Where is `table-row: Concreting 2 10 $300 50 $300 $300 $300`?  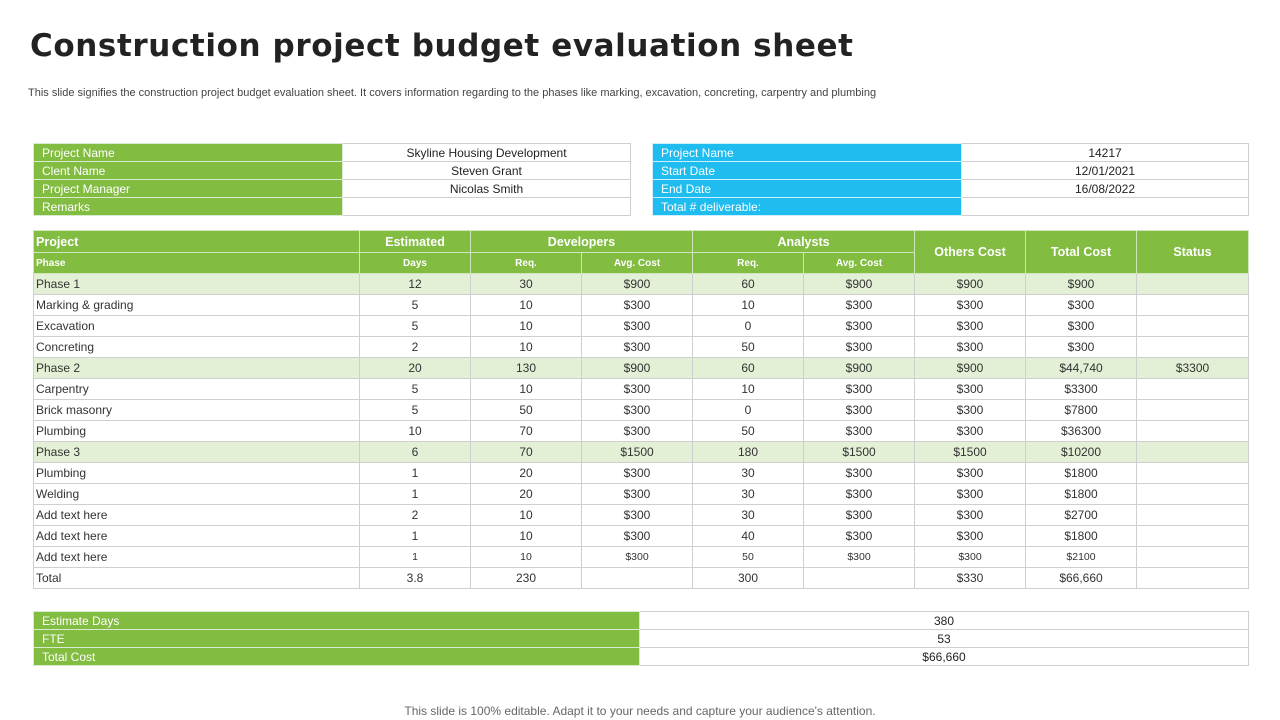
table-row: Concreting 2 10 $300 50 $300 $300 $300 is located at coordinates (641, 347).